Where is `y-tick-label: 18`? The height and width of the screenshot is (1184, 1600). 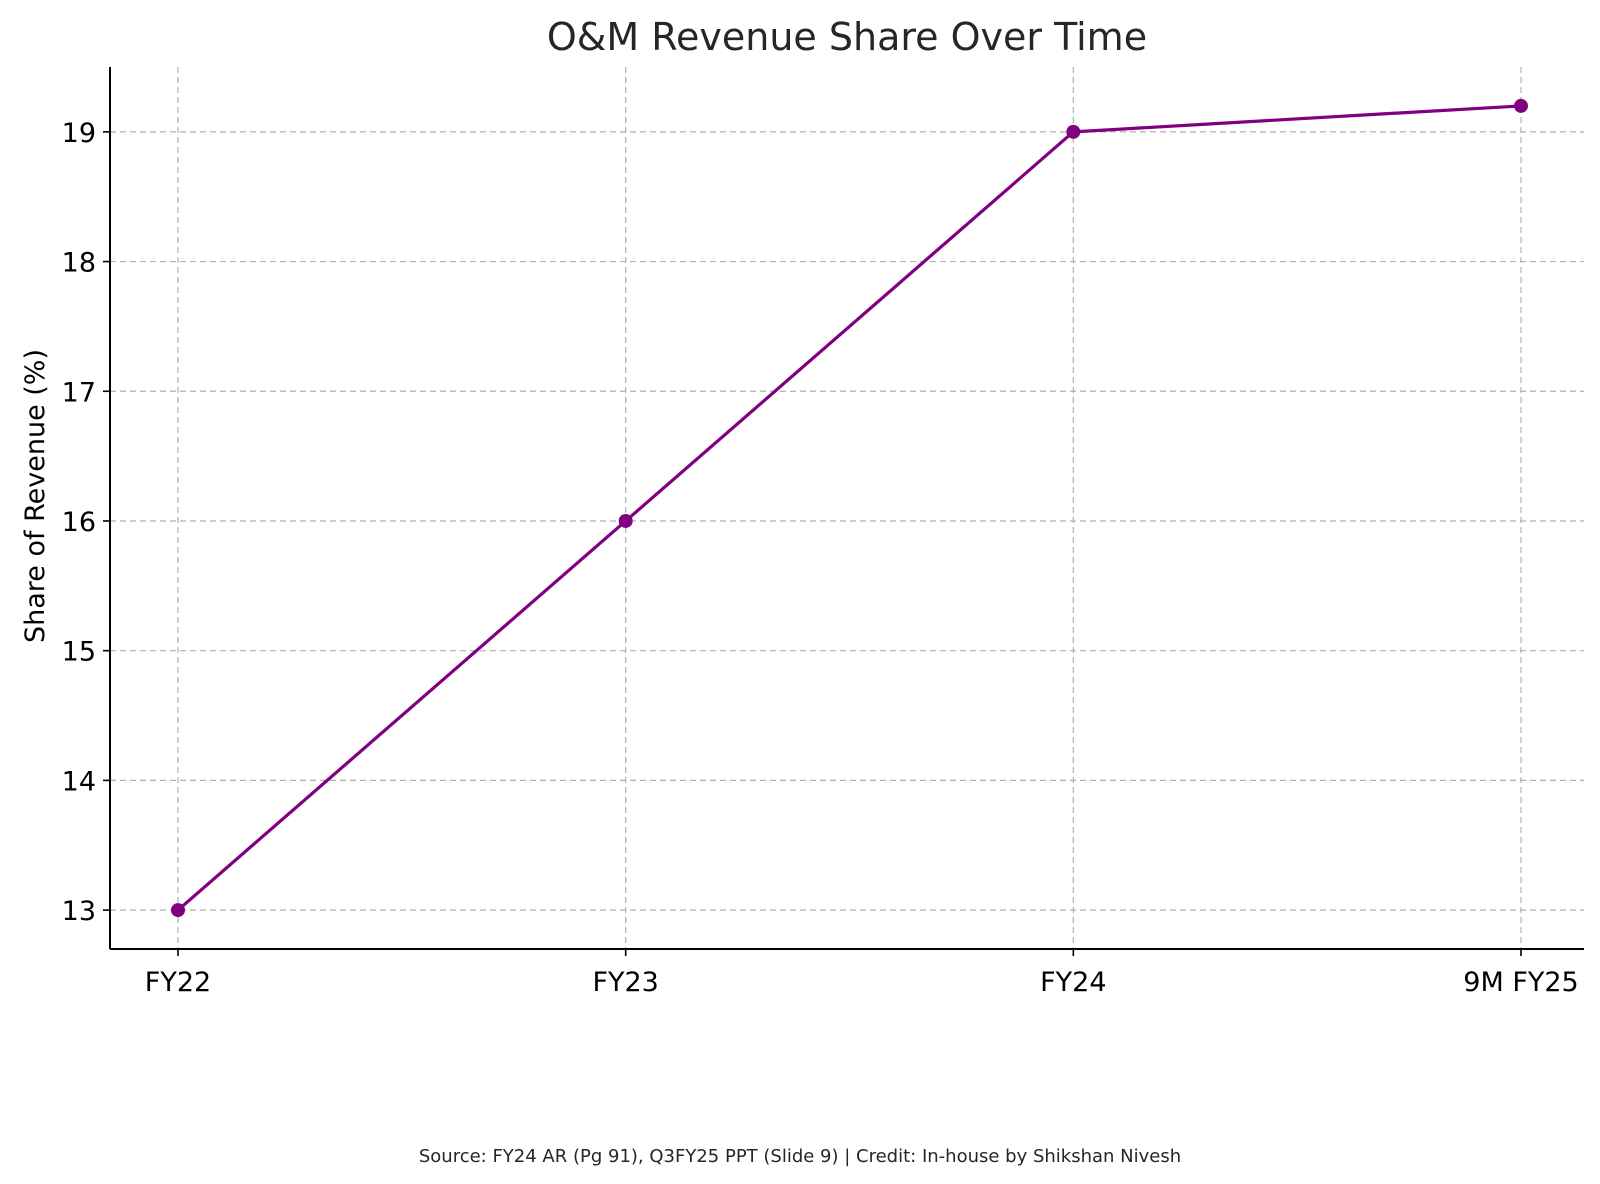 y-tick-label: 18 is located at coordinates (79, 263).